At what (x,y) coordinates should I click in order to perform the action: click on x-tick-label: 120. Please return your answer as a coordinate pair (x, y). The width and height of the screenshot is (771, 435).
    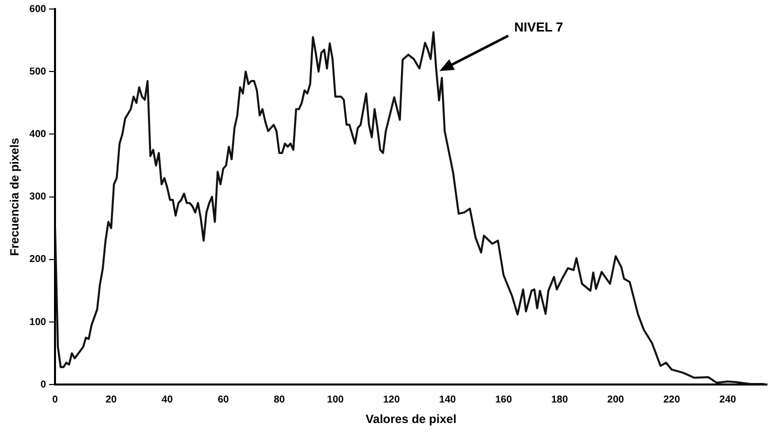
    Looking at the image, I should click on (391, 400).